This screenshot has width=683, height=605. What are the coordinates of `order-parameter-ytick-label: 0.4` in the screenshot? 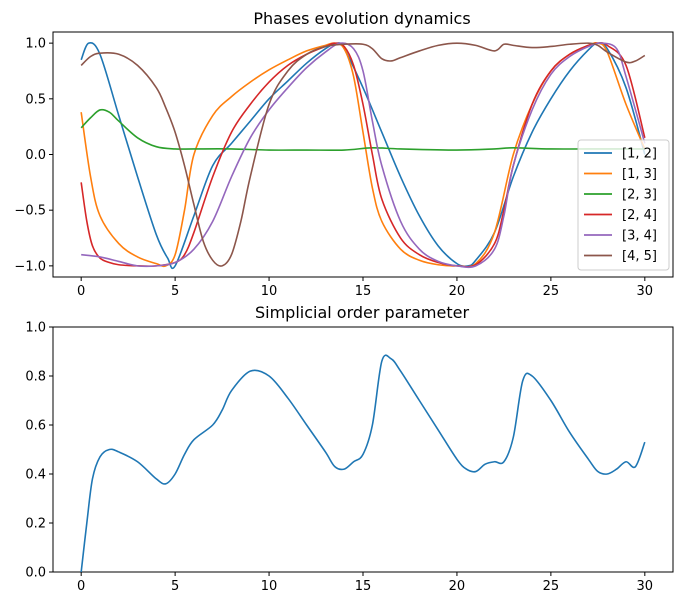 It's located at (35, 475).